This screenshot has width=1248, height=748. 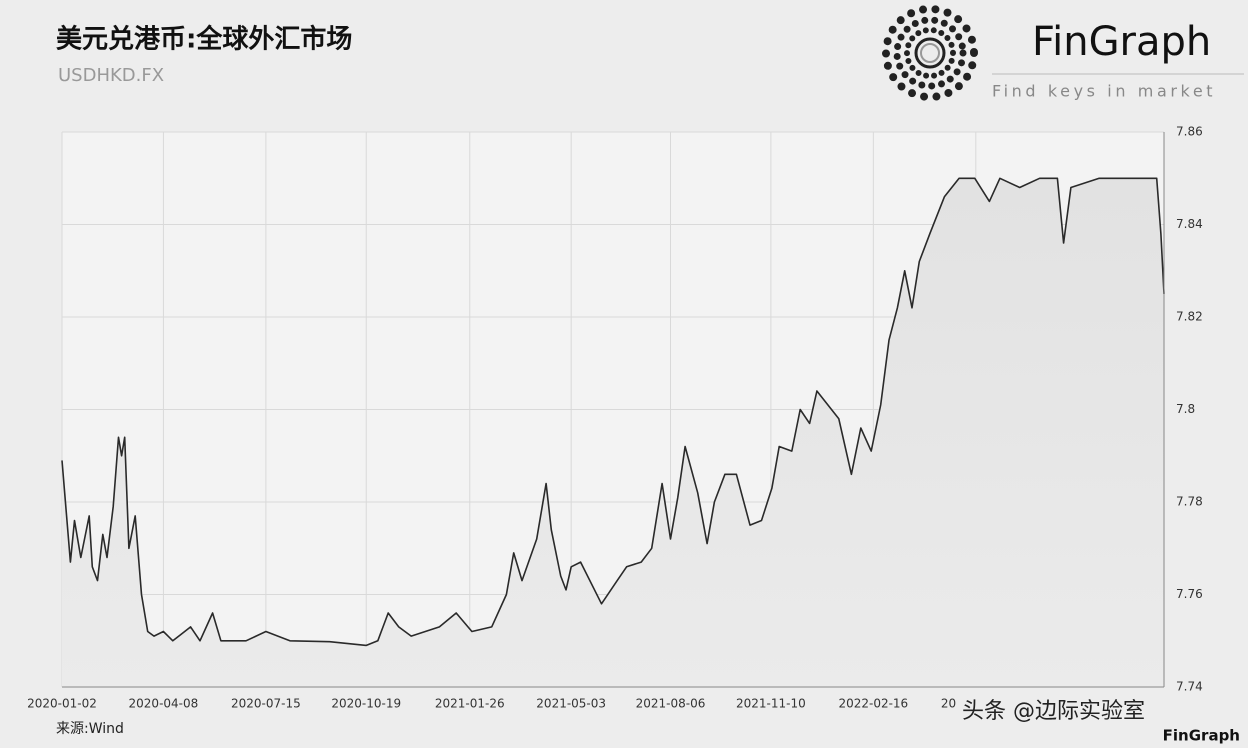 I want to click on watermark-backdrop, so click(x=1099, y=712).